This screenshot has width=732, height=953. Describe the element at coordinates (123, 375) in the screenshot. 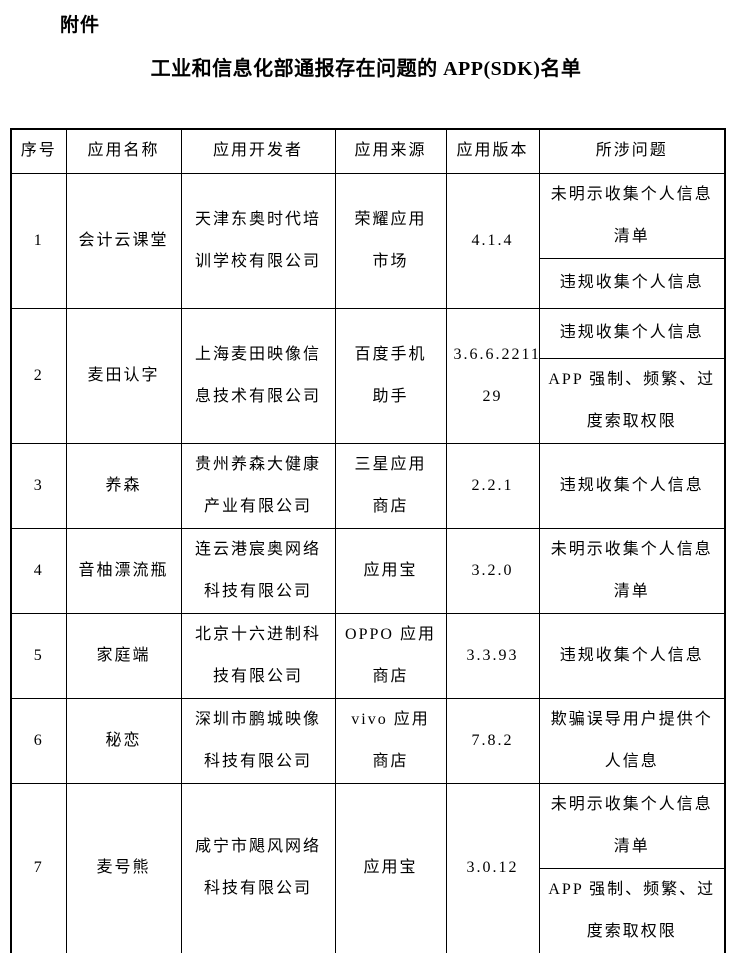

I see `cell-app-name: 麦田认字` at that location.